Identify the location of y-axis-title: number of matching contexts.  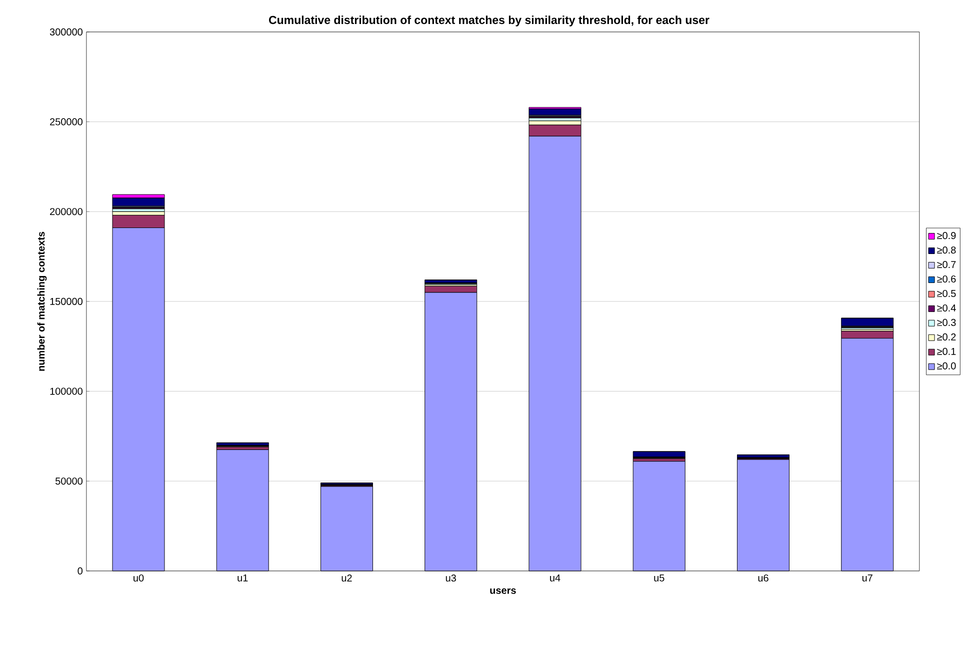
(42, 301).